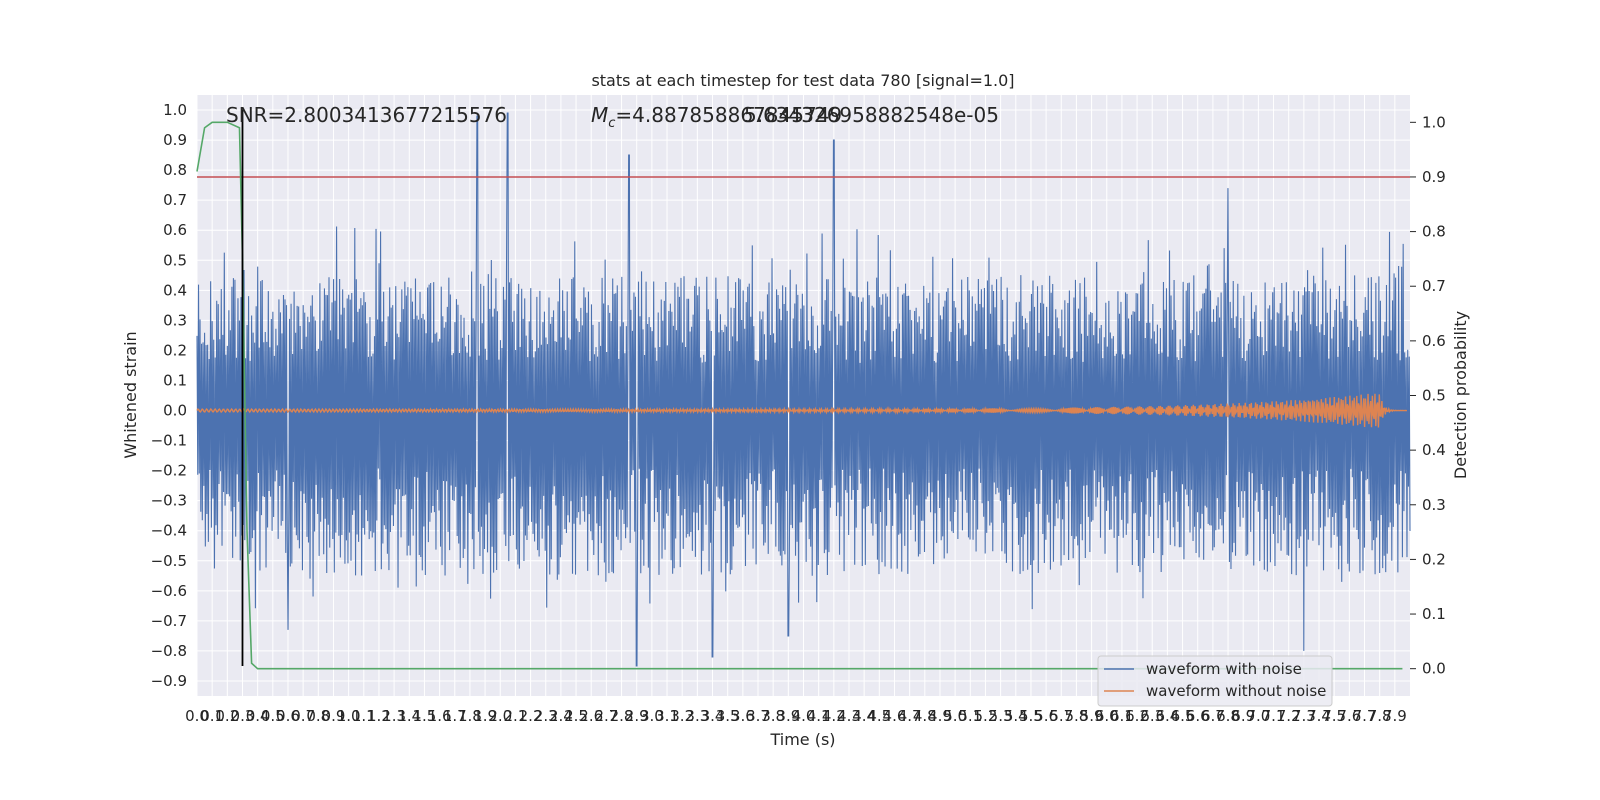 The image size is (1600, 800). What do you see at coordinates (940, 716) in the screenshot?
I see `x-tick-label: 4.9` at bounding box center [940, 716].